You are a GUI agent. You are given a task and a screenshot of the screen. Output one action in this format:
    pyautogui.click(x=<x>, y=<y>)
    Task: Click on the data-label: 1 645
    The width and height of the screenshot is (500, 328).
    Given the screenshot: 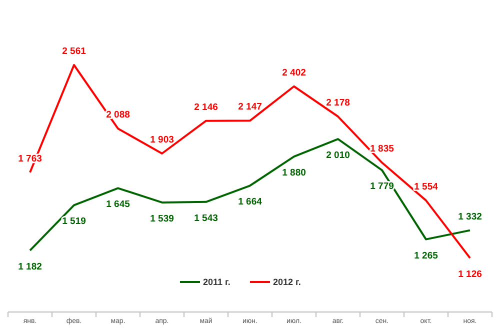 What is the action you would take?
    pyautogui.click(x=118, y=204)
    